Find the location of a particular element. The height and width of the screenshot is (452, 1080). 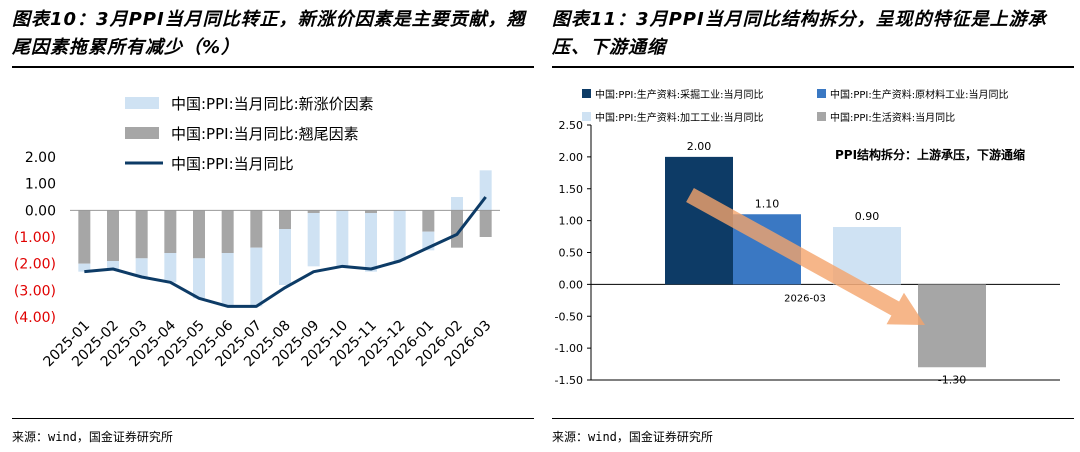

y-tick-label: (4.00) is located at coordinates (35, 318).